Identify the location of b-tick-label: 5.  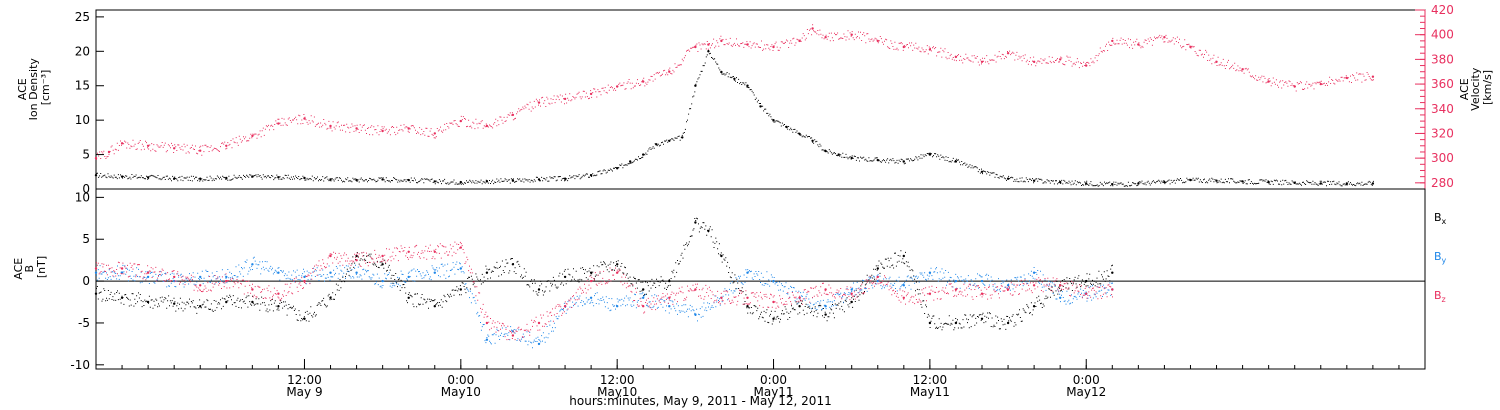
(86, 239).